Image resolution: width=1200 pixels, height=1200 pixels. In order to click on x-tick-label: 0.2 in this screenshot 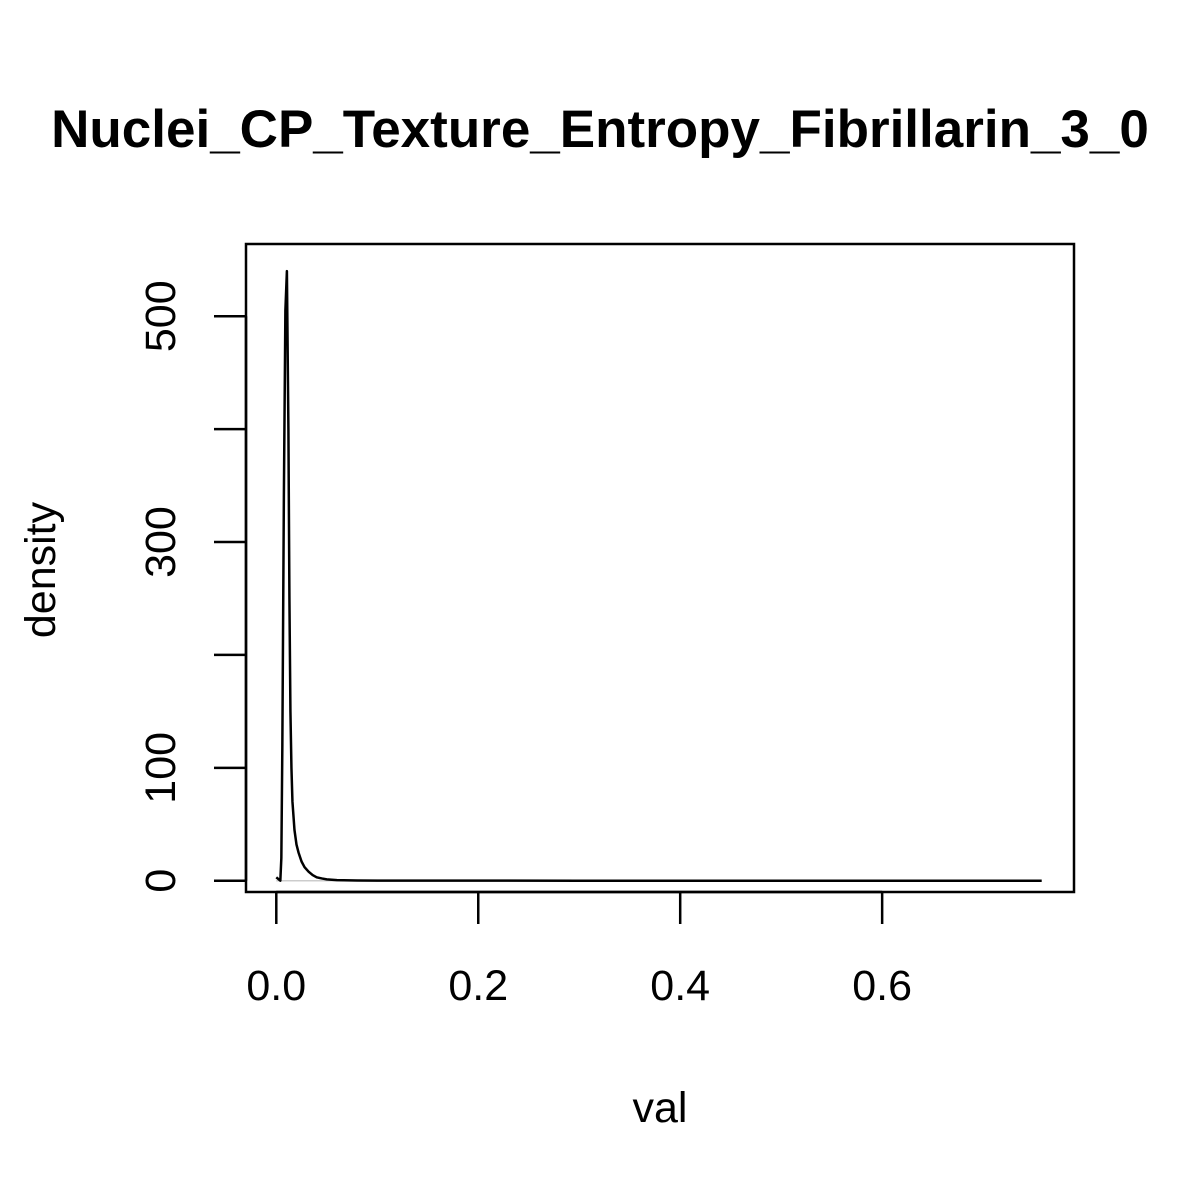, I will do `click(478, 986)`.